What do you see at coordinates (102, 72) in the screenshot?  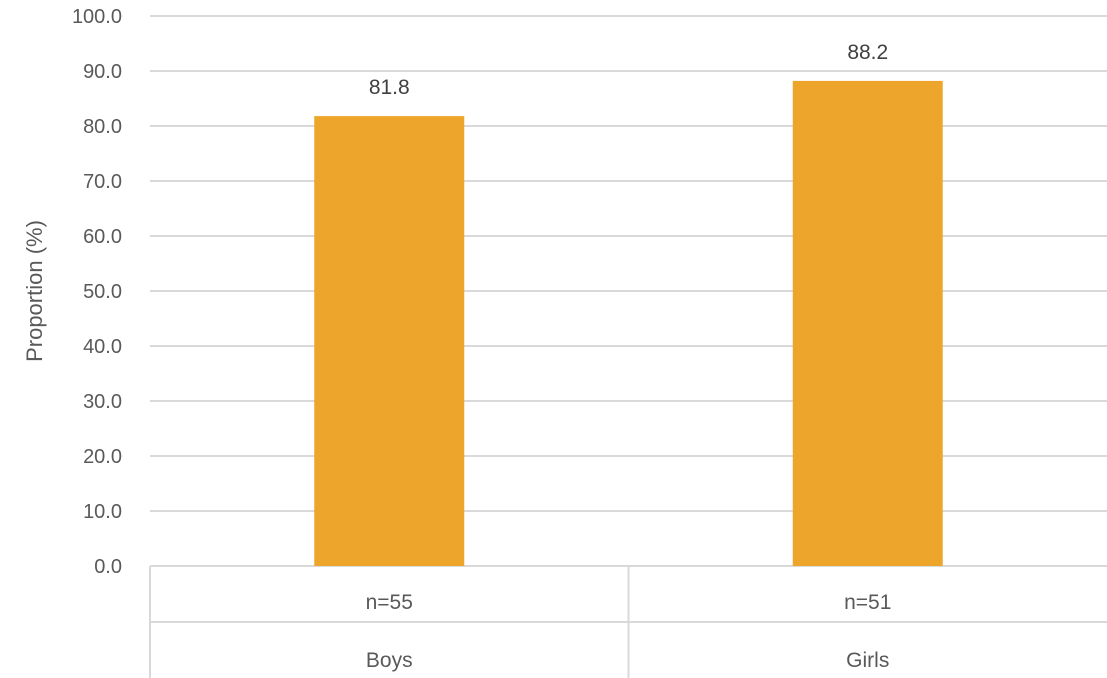 I see `y-tick-label: 90.0` at bounding box center [102, 72].